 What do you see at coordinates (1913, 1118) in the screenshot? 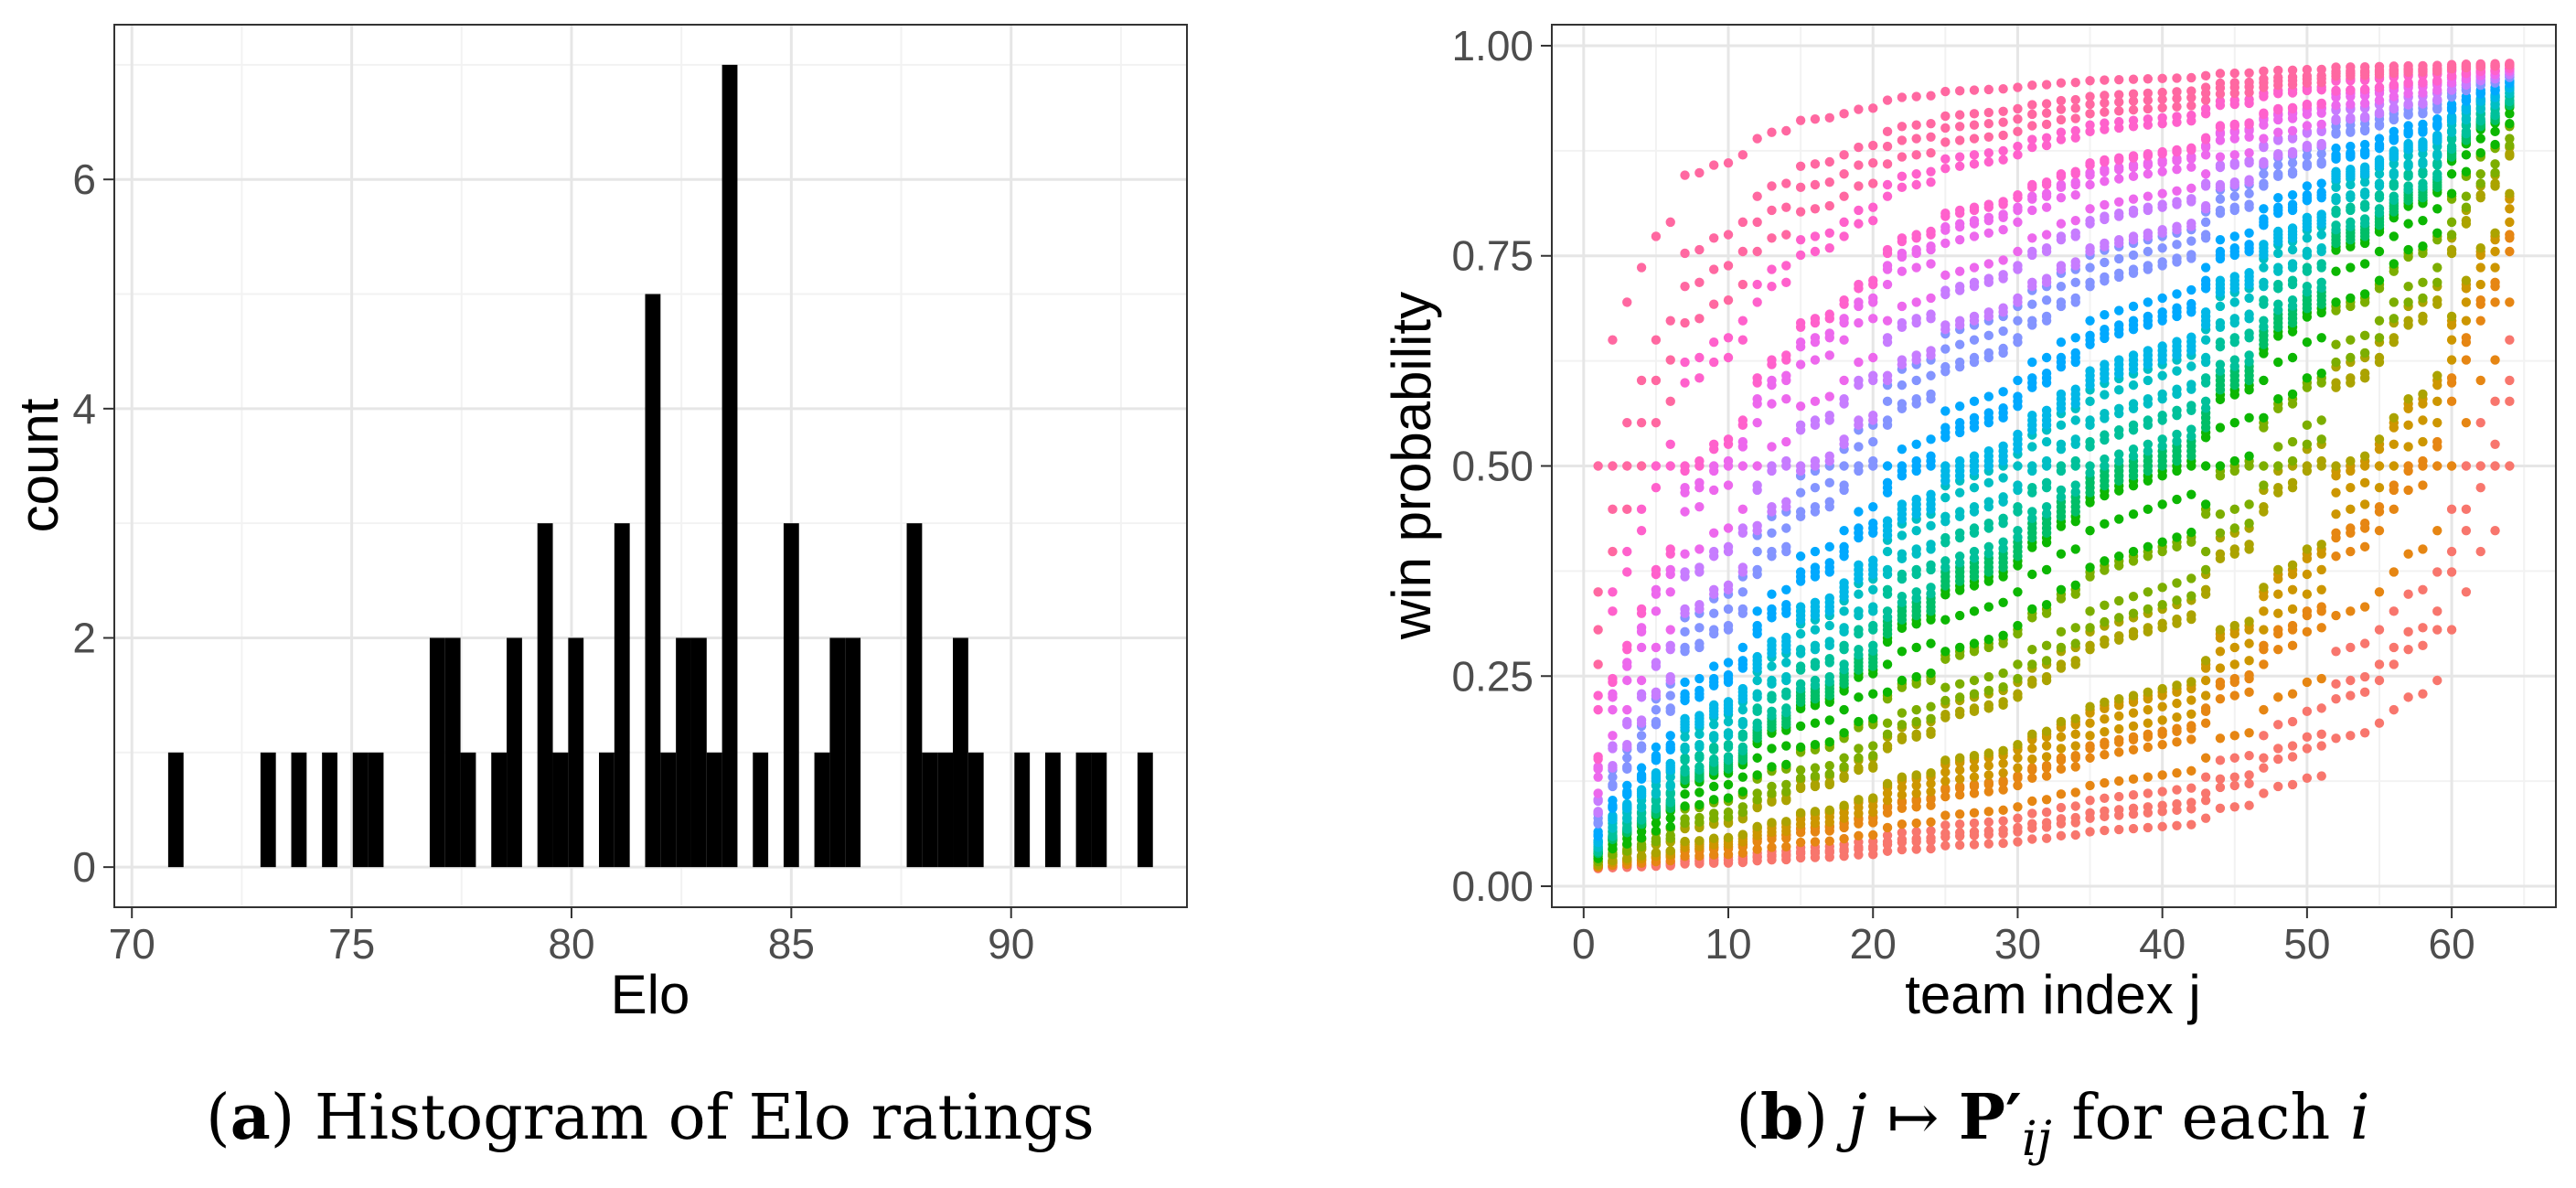
I see `caption-b-arrow: ↦` at bounding box center [1913, 1118].